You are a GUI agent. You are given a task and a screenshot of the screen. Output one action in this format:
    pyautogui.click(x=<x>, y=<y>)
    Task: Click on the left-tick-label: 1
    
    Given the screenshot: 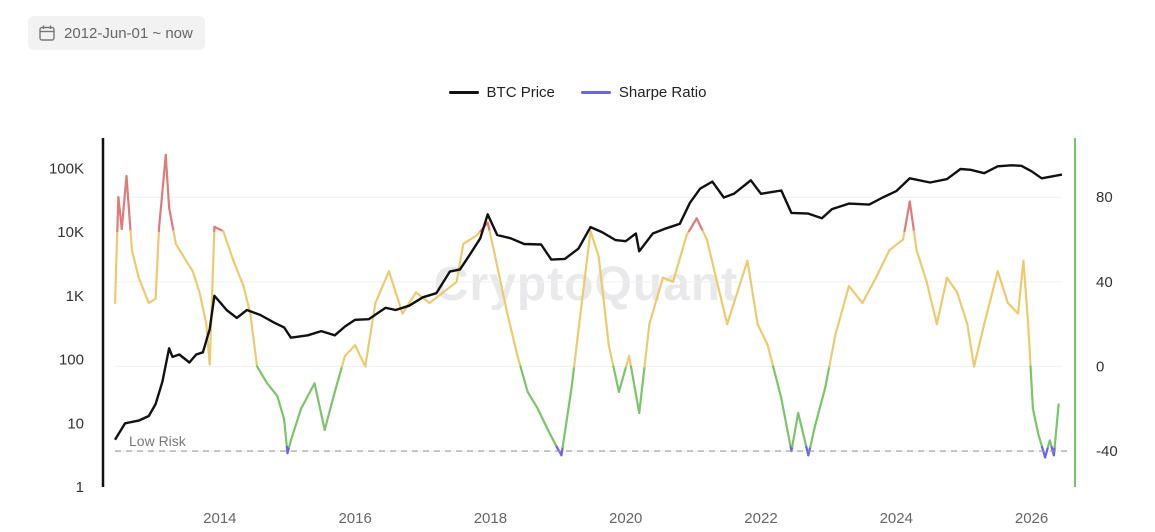 What is the action you would take?
    pyautogui.click(x=80, y=487)
    